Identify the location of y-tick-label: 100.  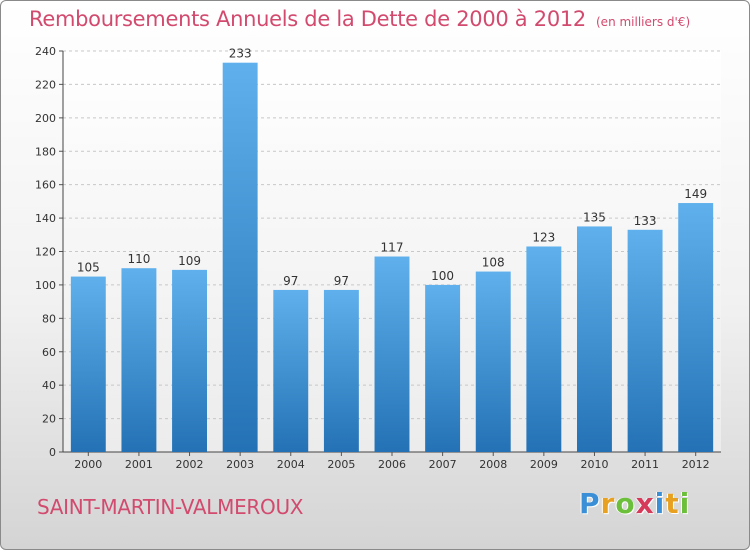
(45, 285).